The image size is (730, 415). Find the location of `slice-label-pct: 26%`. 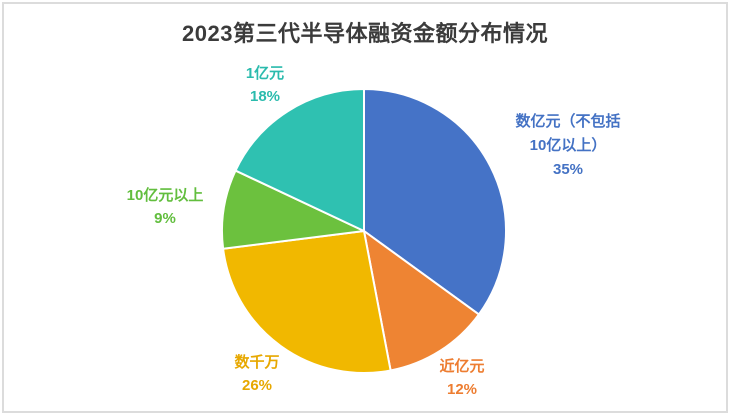

slice-label-pct: 26% is located at coordinates (257, 385).